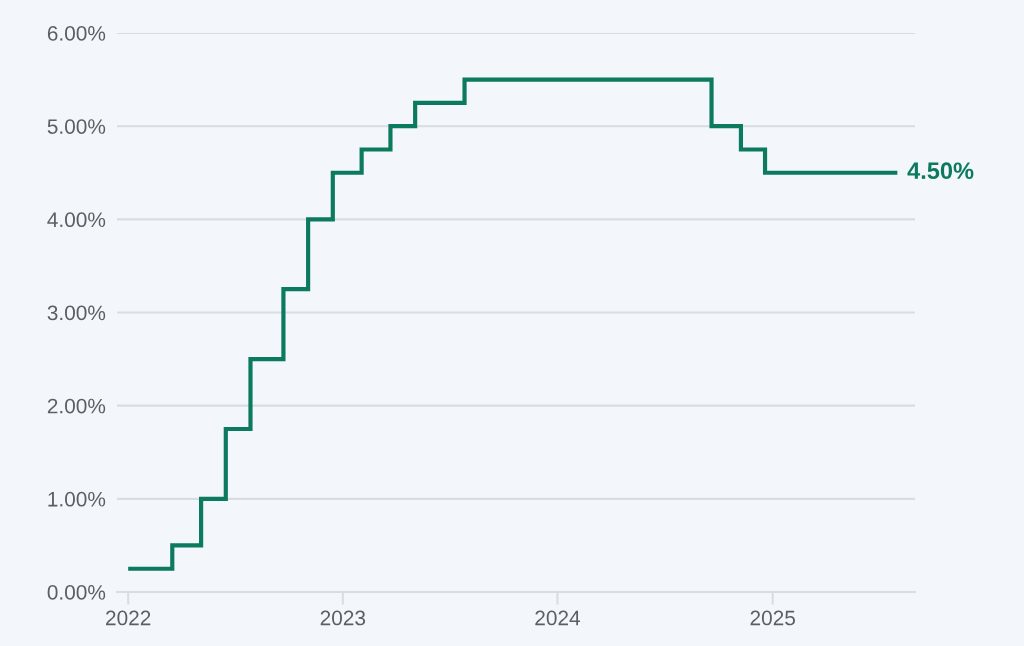 This screenshot has width=1024, height=646. I want to click on y-tick-label: 1.00%, so click(77, 499).